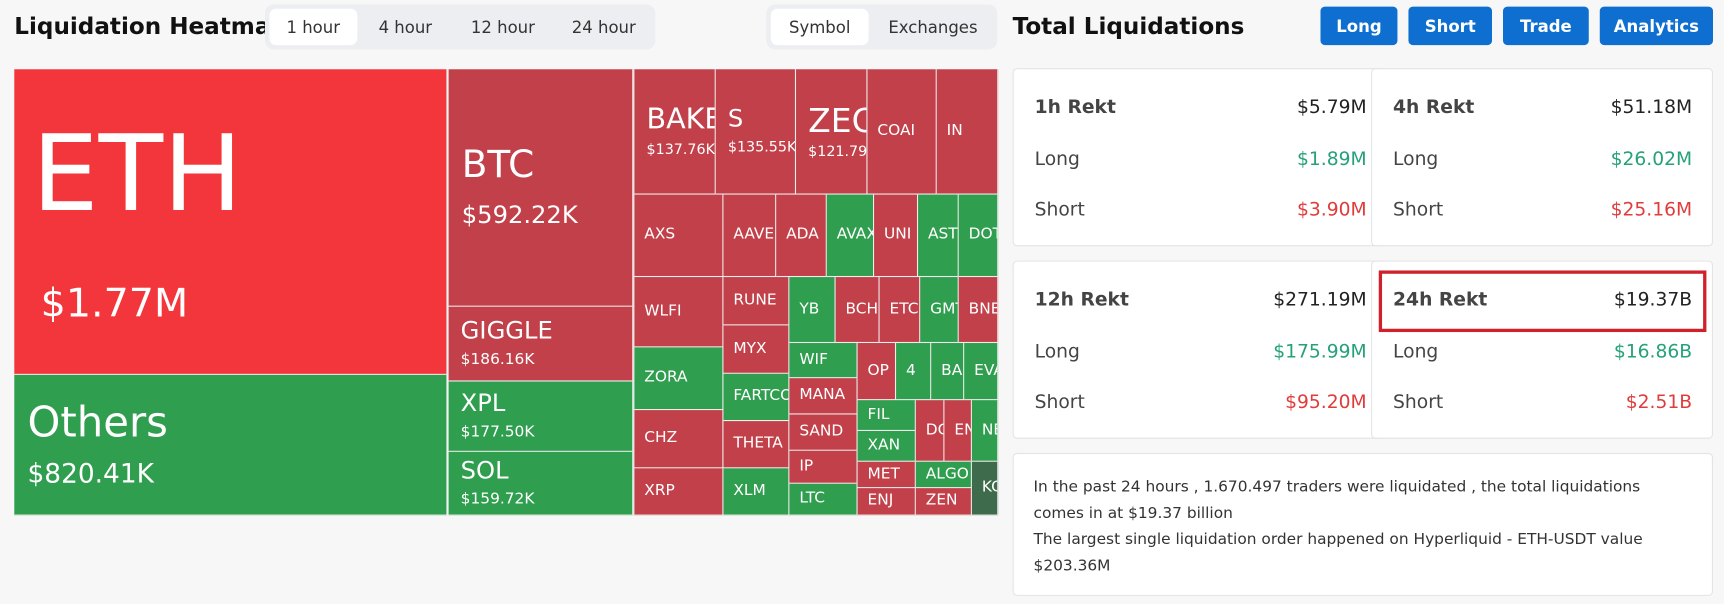  Describe the element at coordinates (952, 370) in the screenshot. I see `tile-name: BA` at that location.